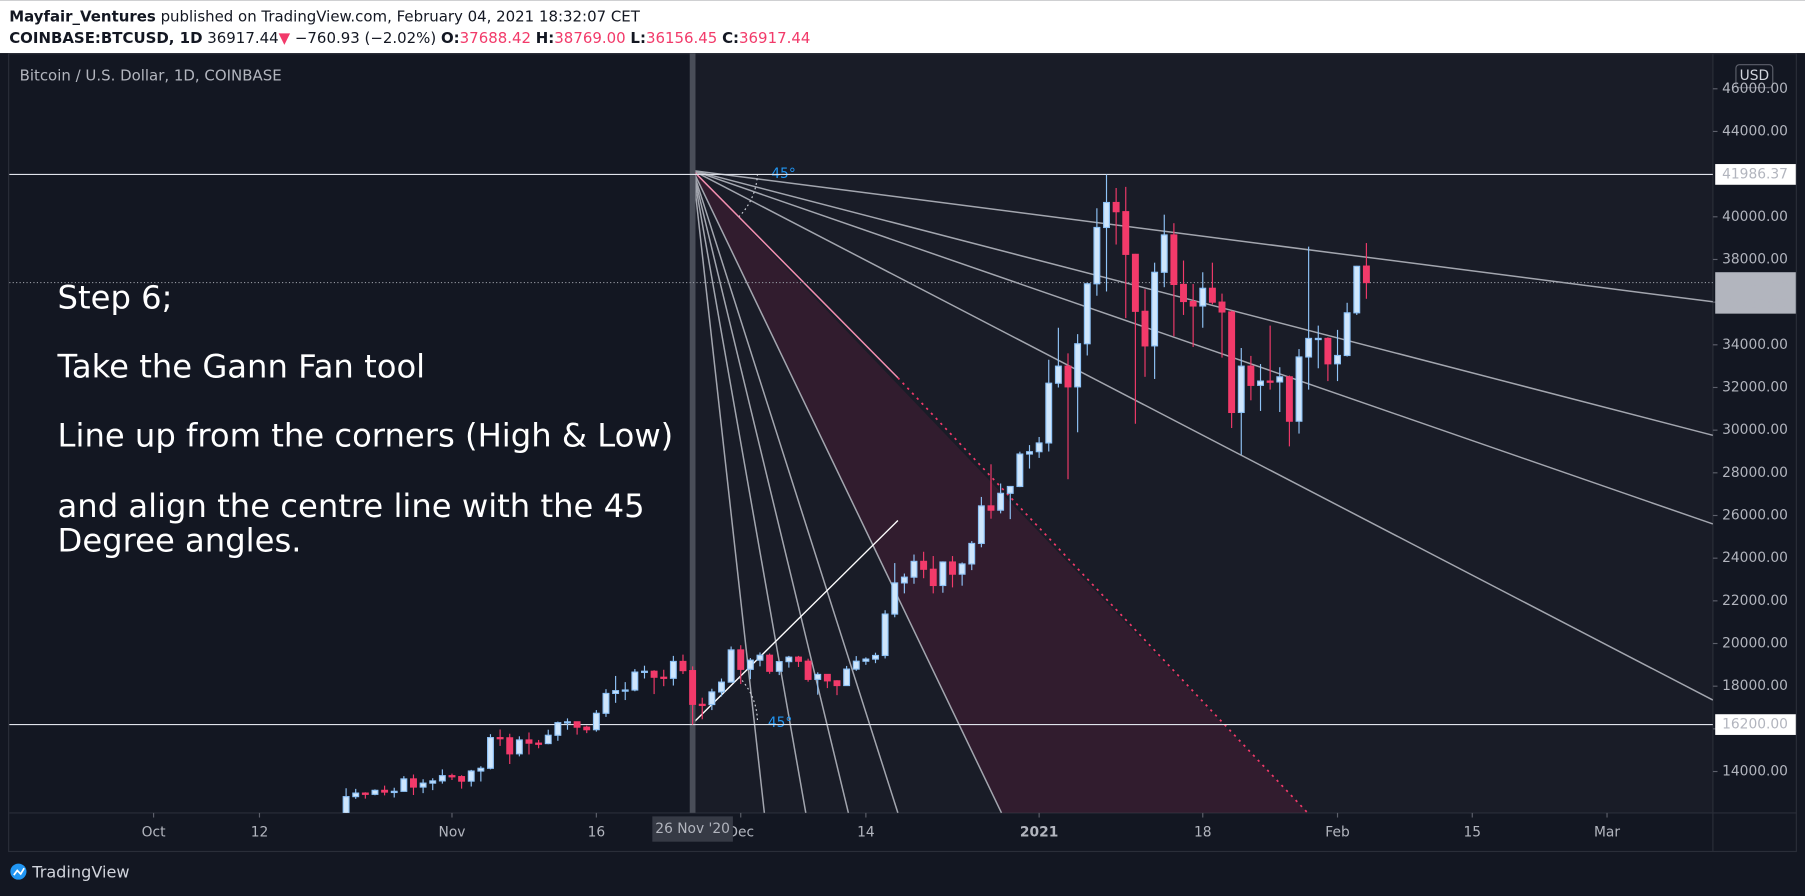  What do you see at coordinates (638, 38) in the screenshot?
I see `ohlc-key: L:` at bounding box center [638, 38].